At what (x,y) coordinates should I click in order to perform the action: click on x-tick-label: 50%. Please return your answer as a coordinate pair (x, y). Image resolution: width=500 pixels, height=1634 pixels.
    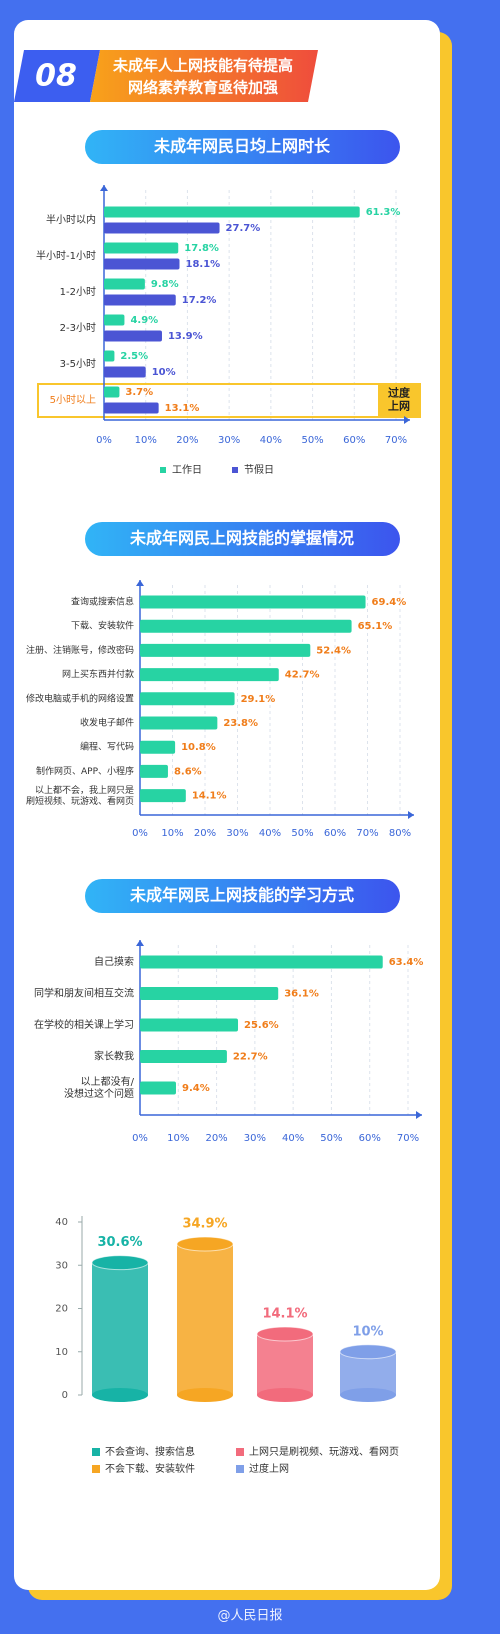
    Looking at the image, I should click on (302, 833).